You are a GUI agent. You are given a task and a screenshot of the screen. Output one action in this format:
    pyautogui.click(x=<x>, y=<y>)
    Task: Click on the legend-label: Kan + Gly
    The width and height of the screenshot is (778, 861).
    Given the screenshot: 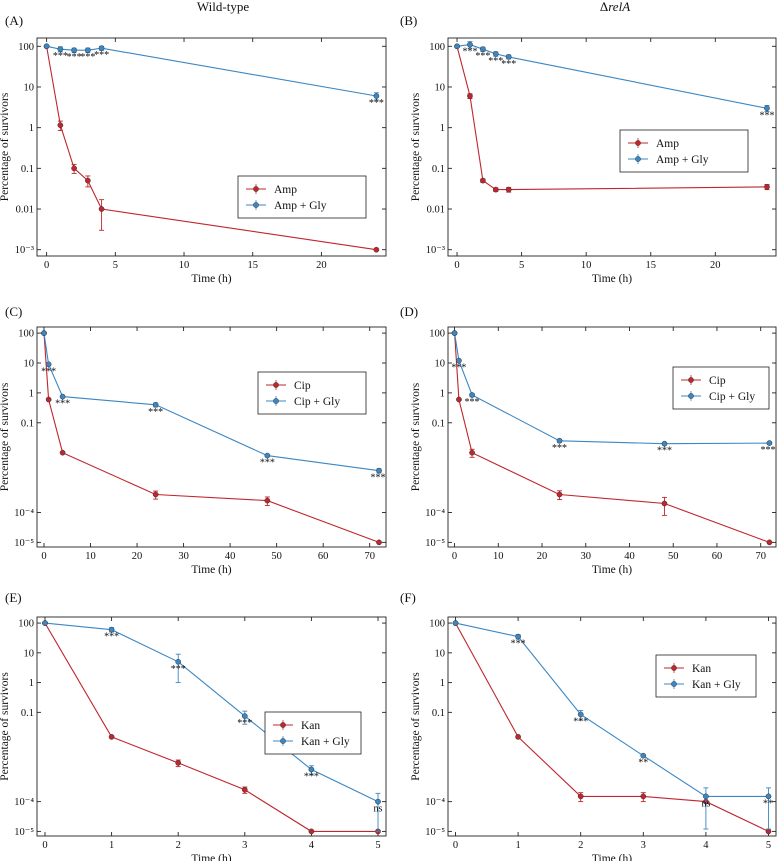 What is the action you would take?
    pyautogui.click(x=325, y=742)
    